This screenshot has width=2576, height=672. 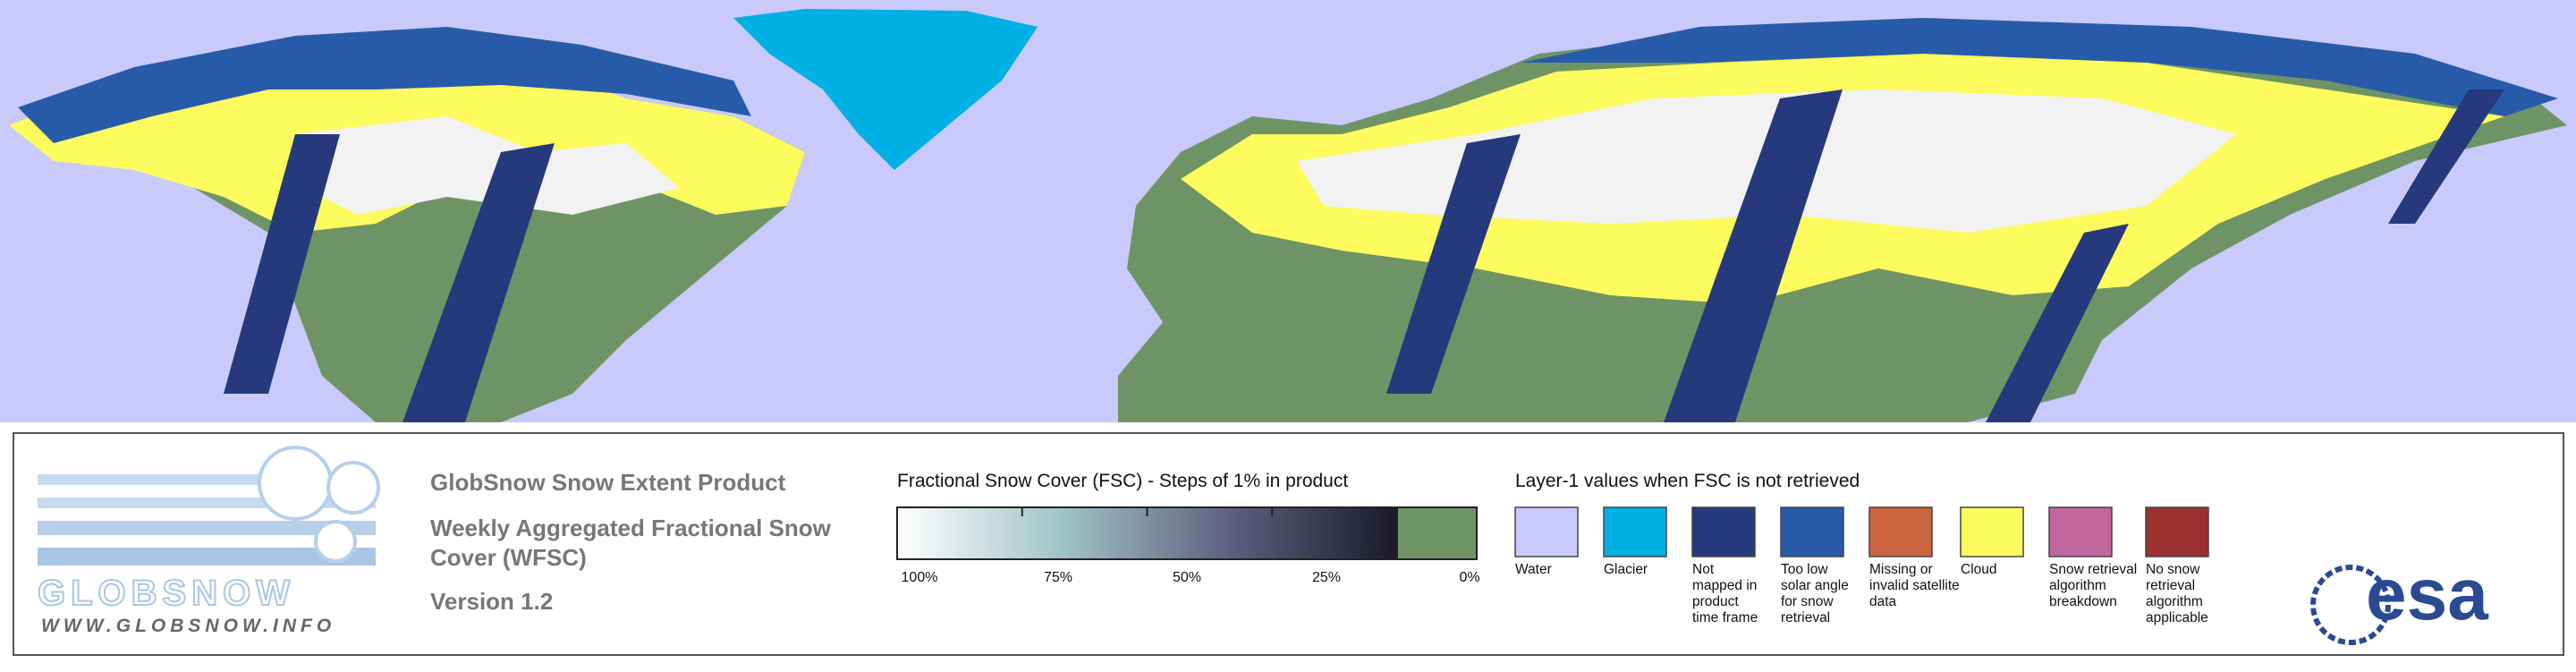 What do you see at coordinates (1437, 533) in the screenshot?
I see `fsc-zero` at bounding box center [1437, 533].